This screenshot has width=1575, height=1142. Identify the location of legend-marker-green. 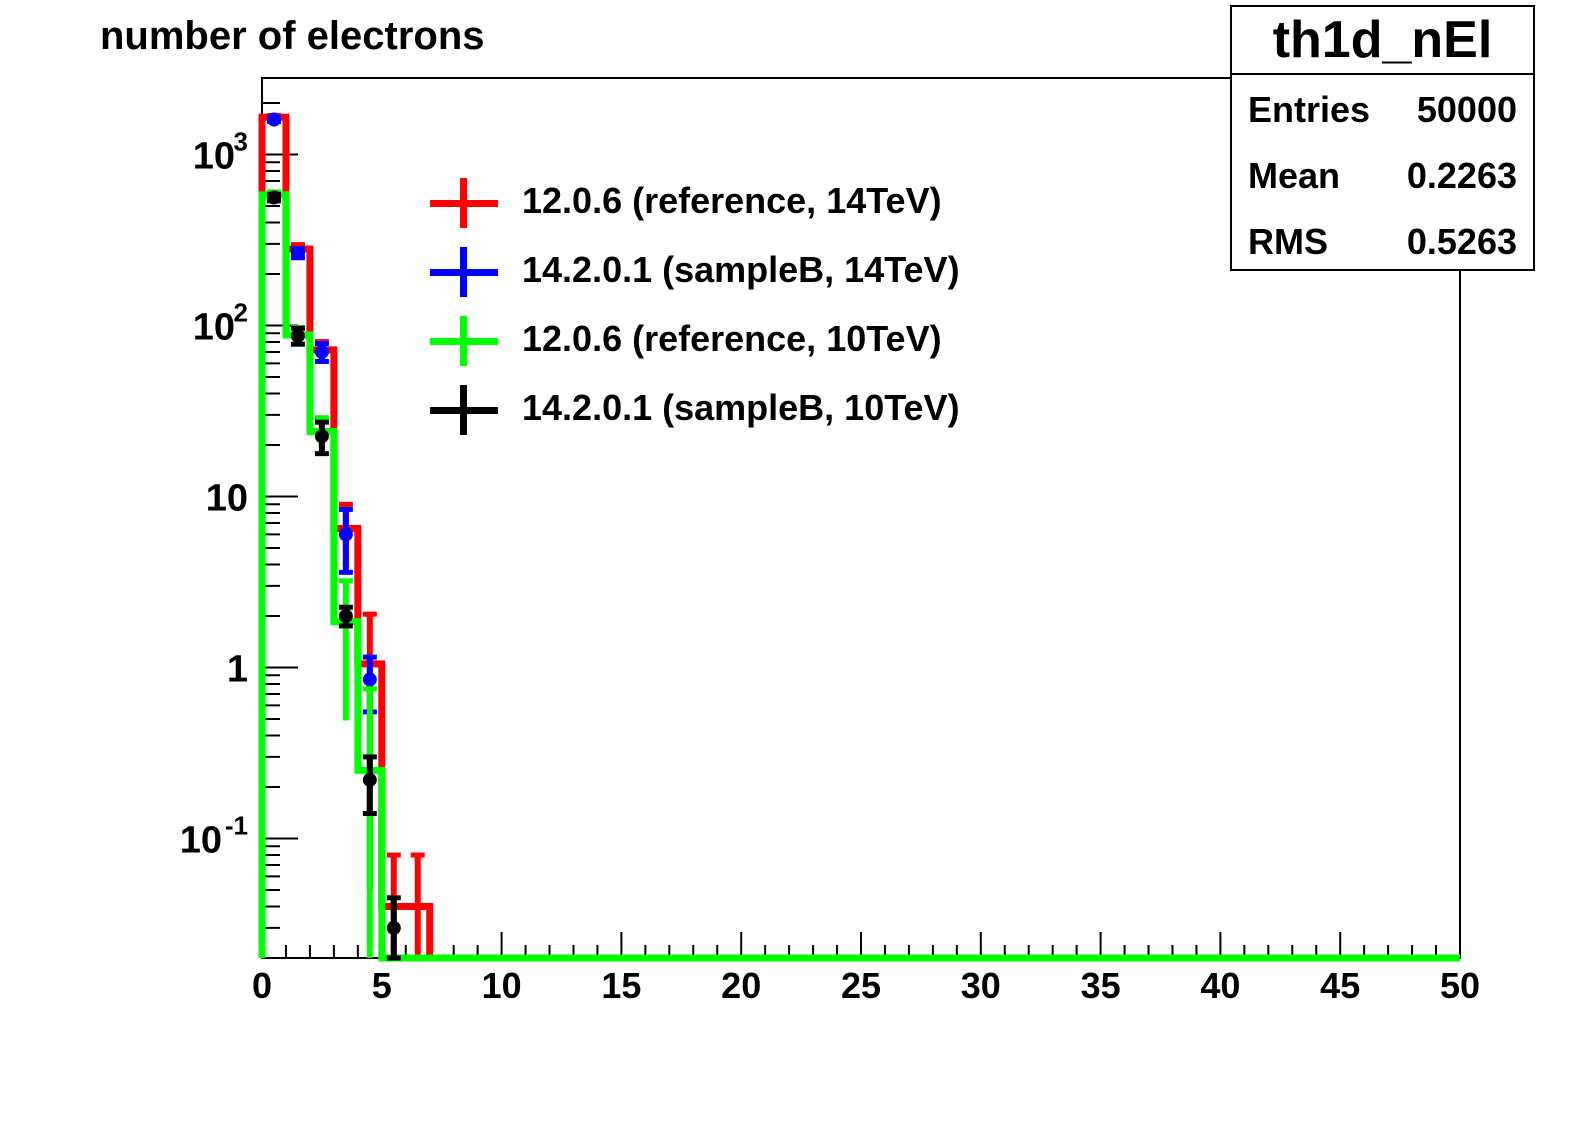
(464, 341).